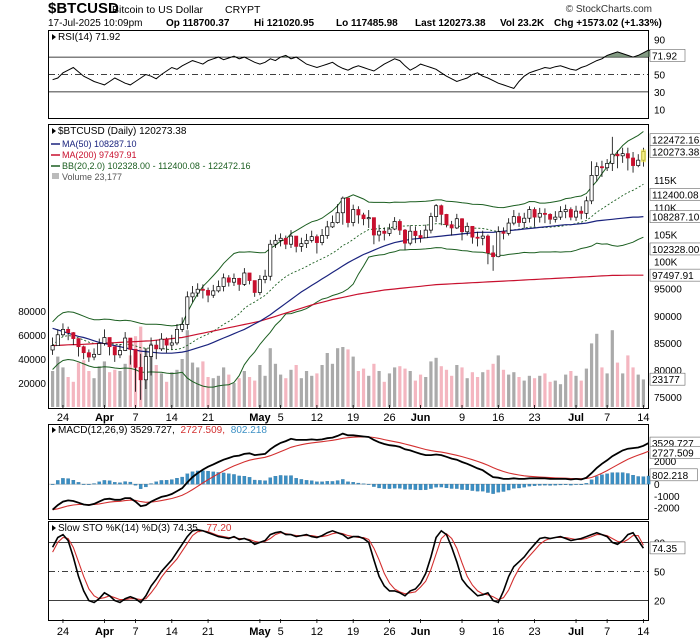 The height and width of the screenshot is (639, 700). Describe the element at coordinates (660, 573) in the screenshot. I see `sto-y-tick: 50` at that location.